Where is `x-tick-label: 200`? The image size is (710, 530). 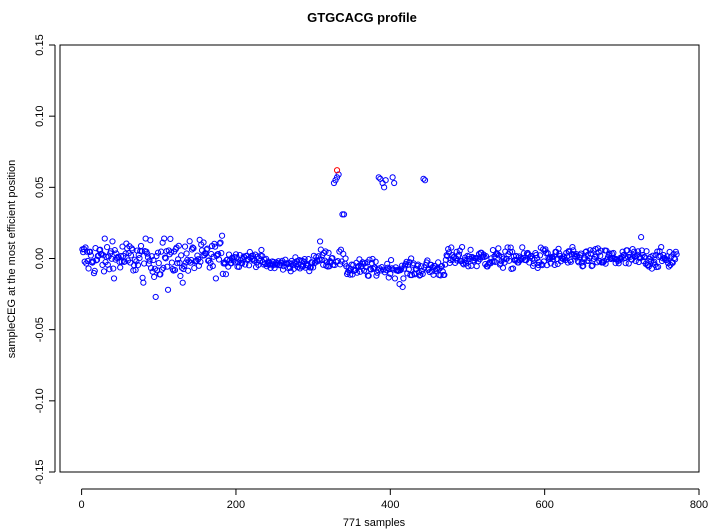 x-tick-label: 200 is located at coordinates (236, 505).